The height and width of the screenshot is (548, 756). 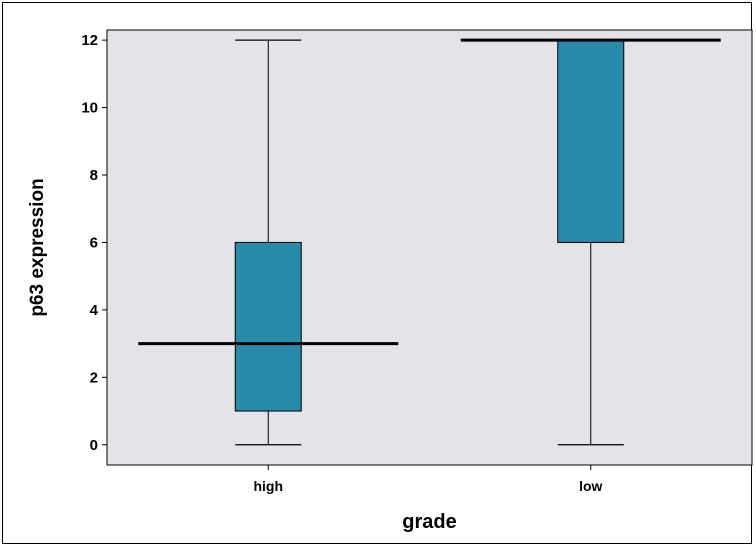 I want to click on y-tick-label: 4, so click(x=94, y=310).